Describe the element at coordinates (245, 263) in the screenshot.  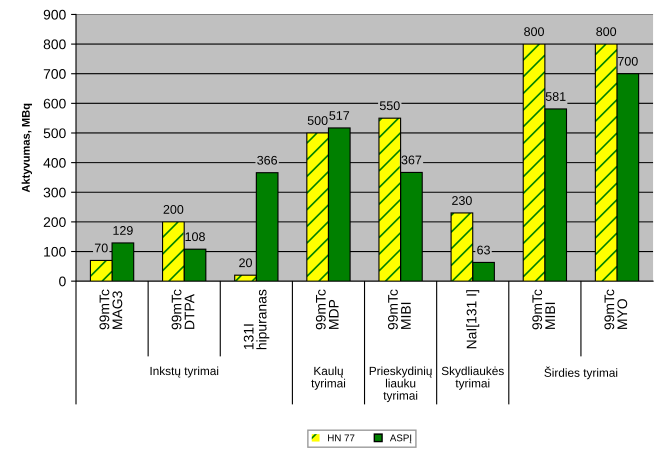
I see `data-label: 20` at that location.